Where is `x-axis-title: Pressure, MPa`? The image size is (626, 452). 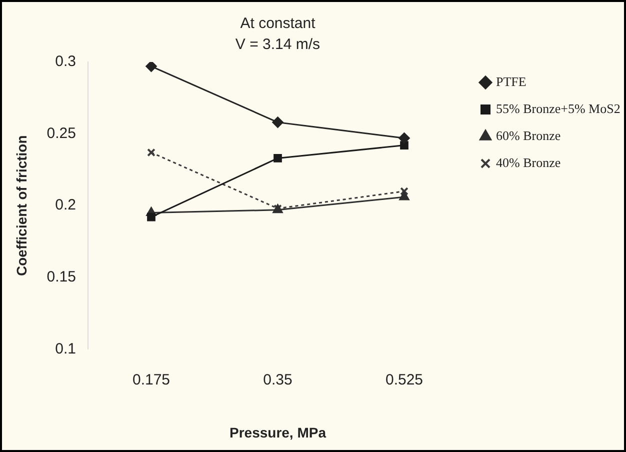
x-axis-title: Pressure, MPa is located at coordinates (277, 432).